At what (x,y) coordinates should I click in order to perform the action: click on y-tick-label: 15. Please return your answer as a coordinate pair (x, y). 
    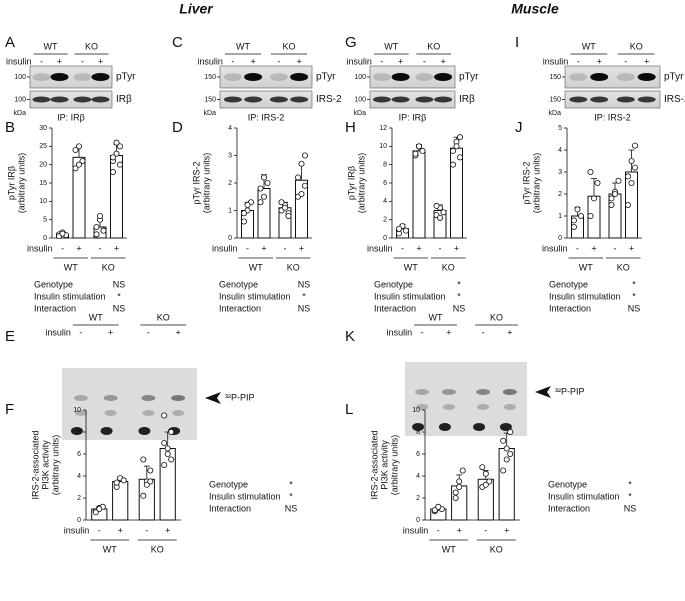
    Looking at the image, I should click on (43, 183).